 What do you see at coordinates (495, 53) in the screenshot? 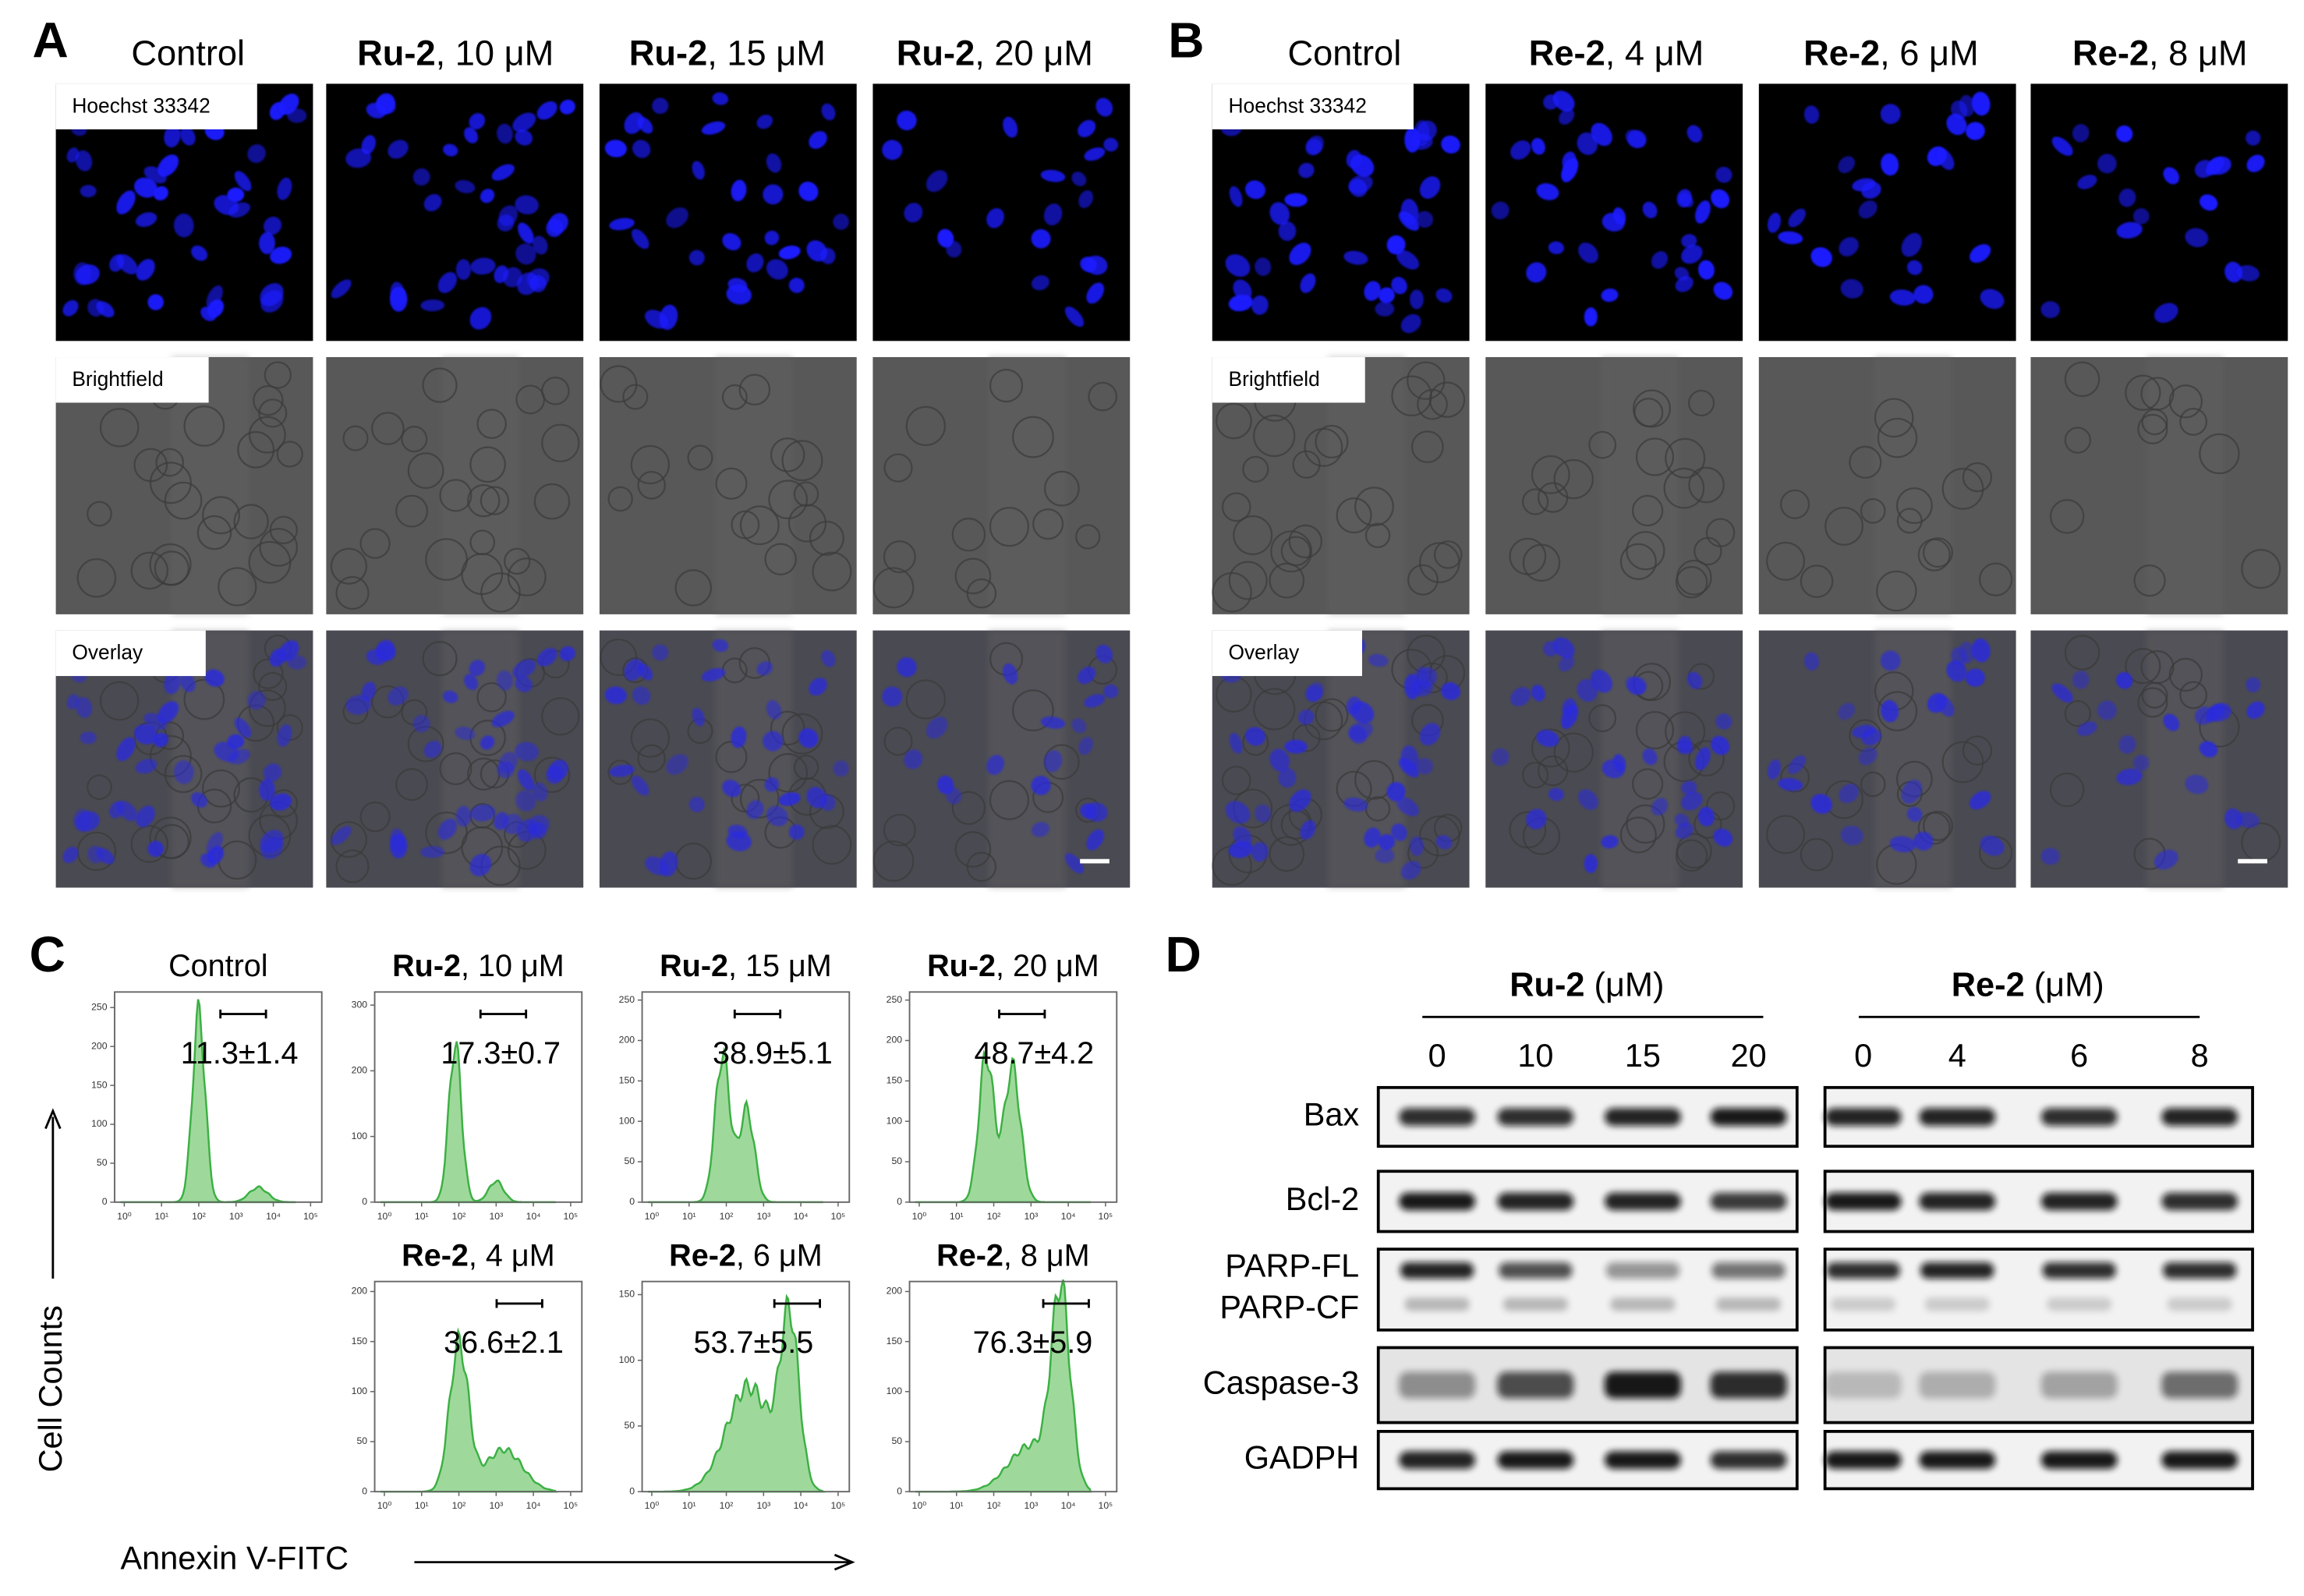
I see `text-part: , 10 μM` at bounding box center [495, 53].